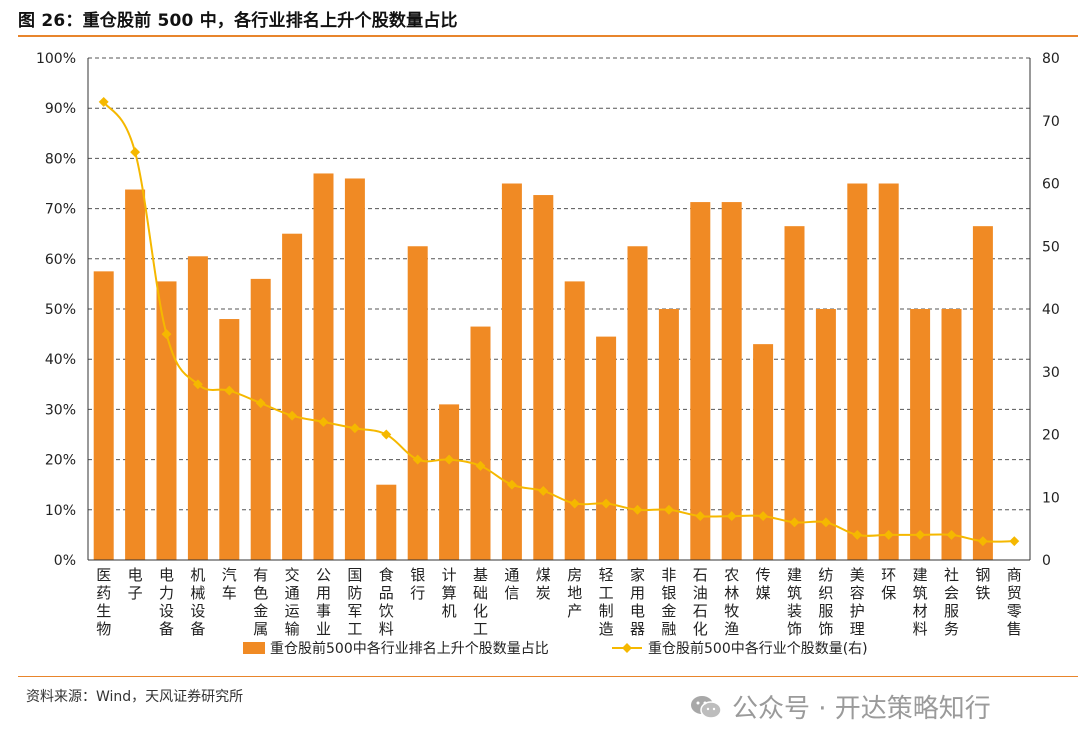 This screenshot has width=1080, height=750. I want to click on top-rule, so click(548, 36).